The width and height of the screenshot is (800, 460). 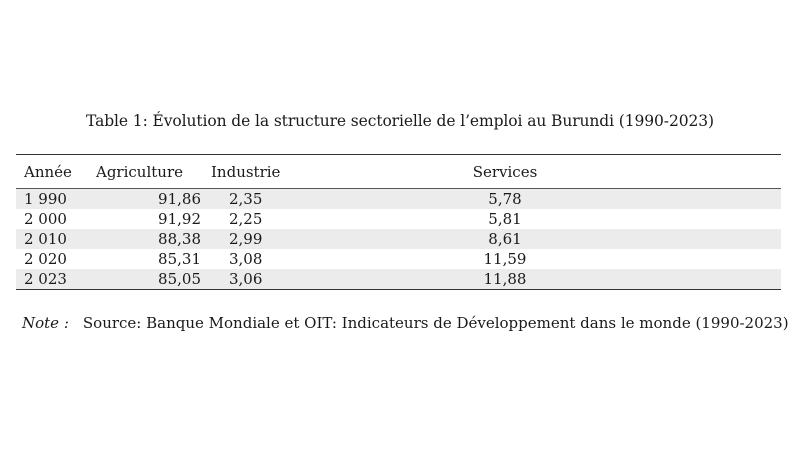 I want to click on cell-industrie: 2,25, so click(x=246, y=219).